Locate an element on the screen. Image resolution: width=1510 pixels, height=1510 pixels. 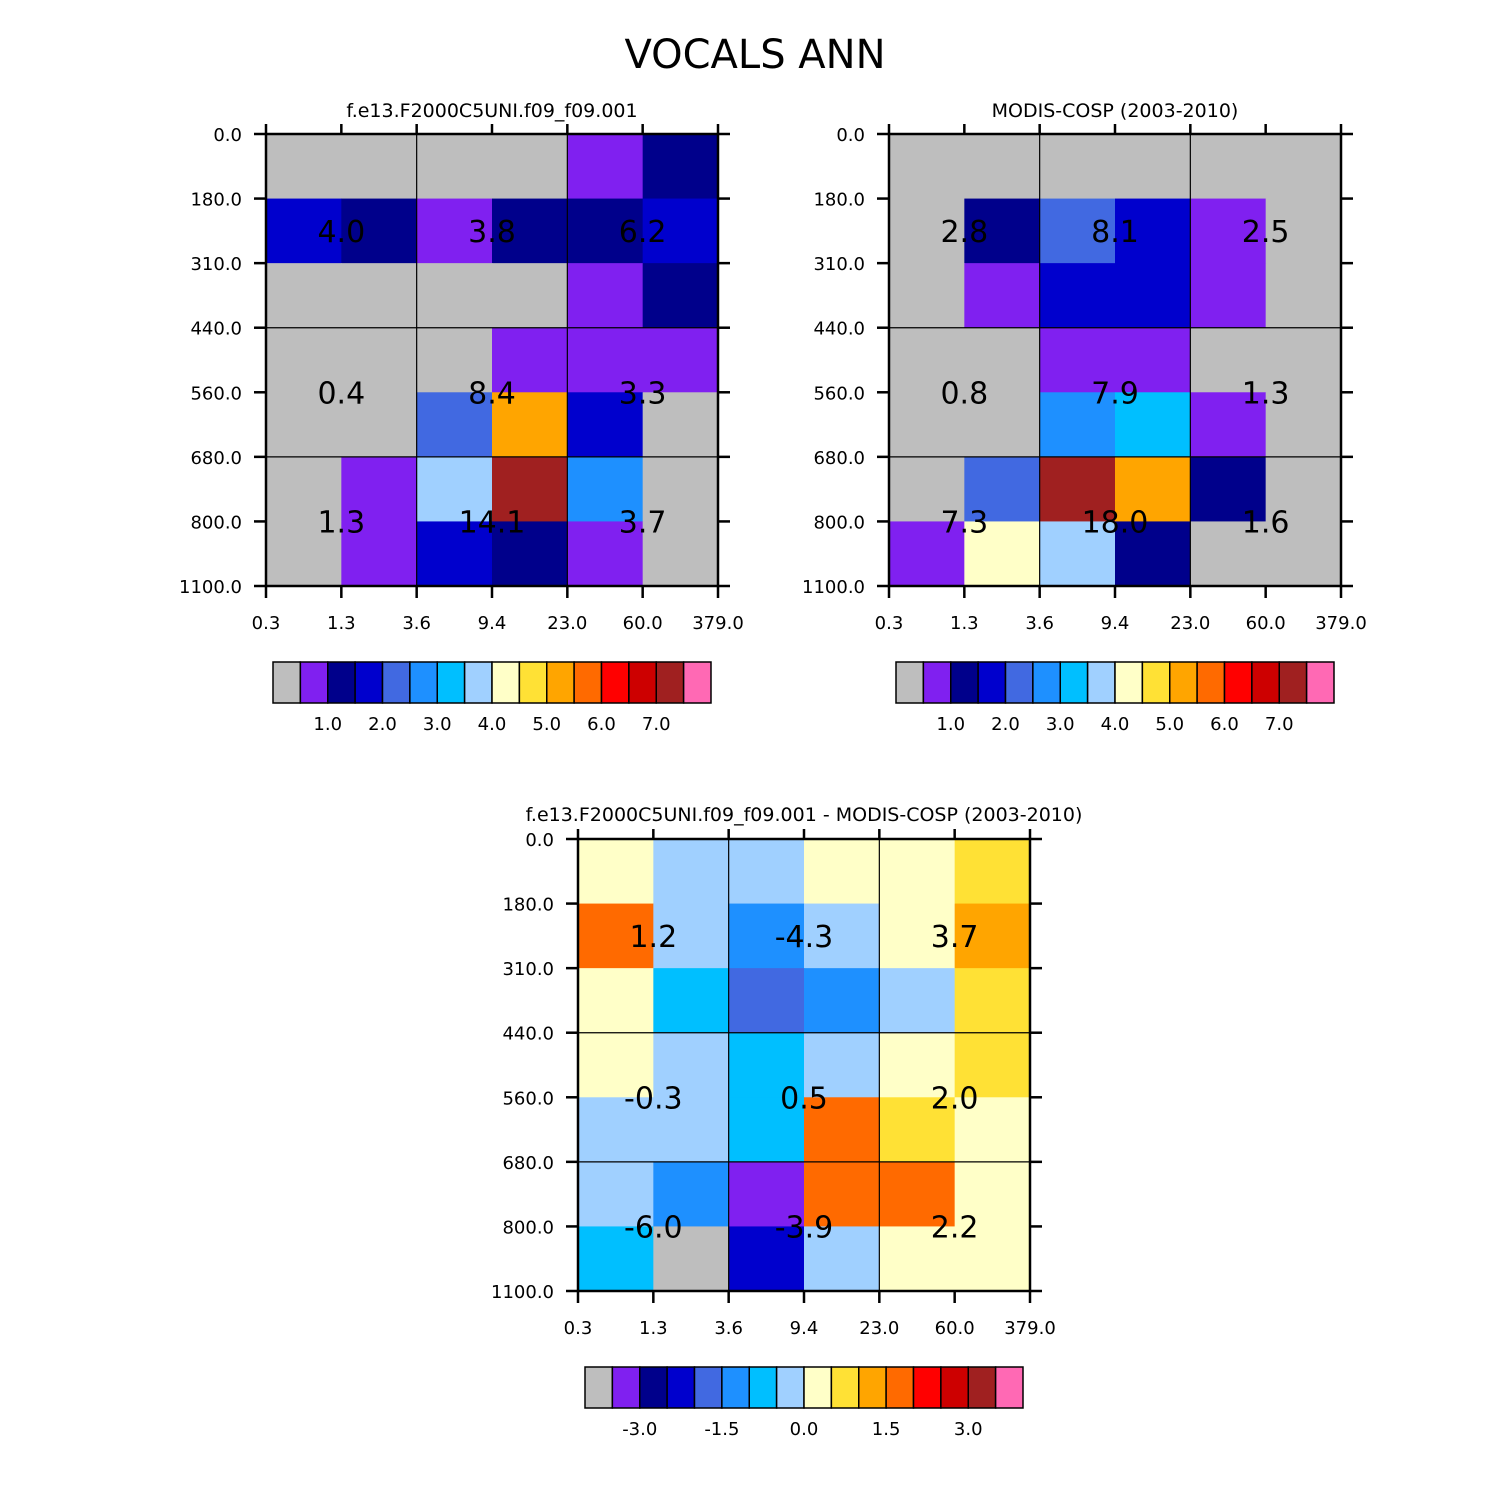
panel-title: f.e13.F2000C5UNI.f09_f09.001 is located at coordinates (491, 111).